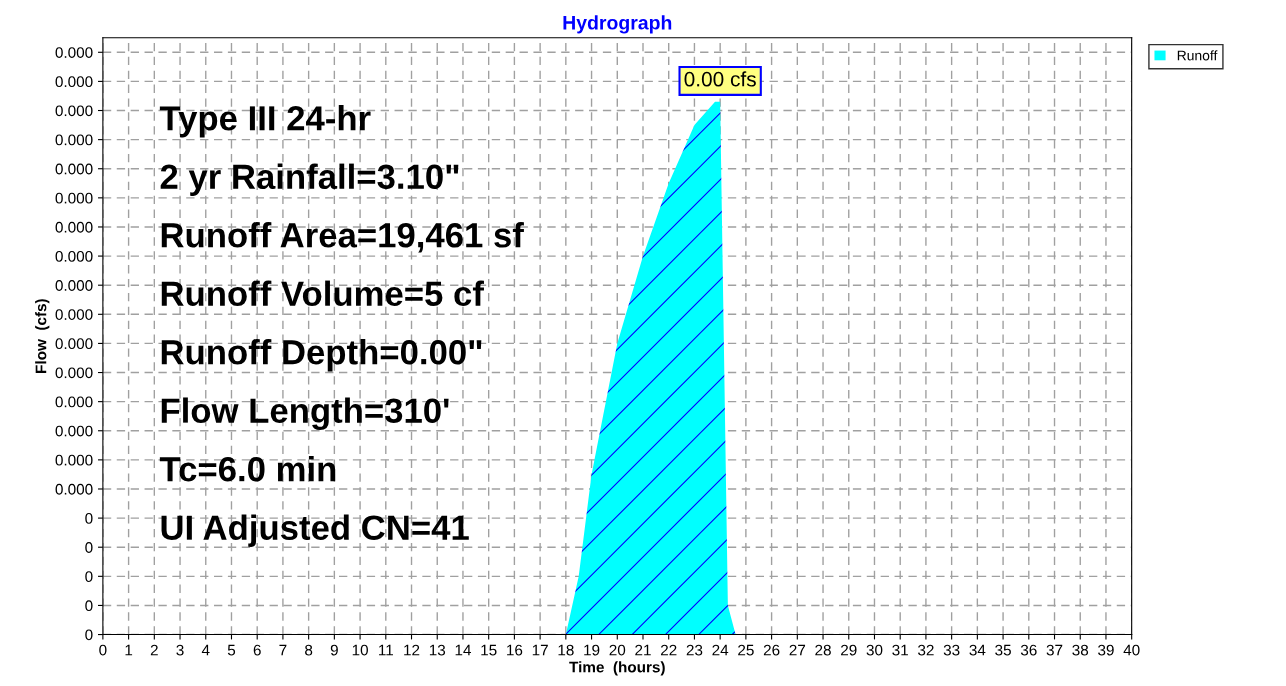  What do you see at coordinates (926, 650) in the screenshot?
I see `x-tick-label: 32` at bounding box center [926, 650].